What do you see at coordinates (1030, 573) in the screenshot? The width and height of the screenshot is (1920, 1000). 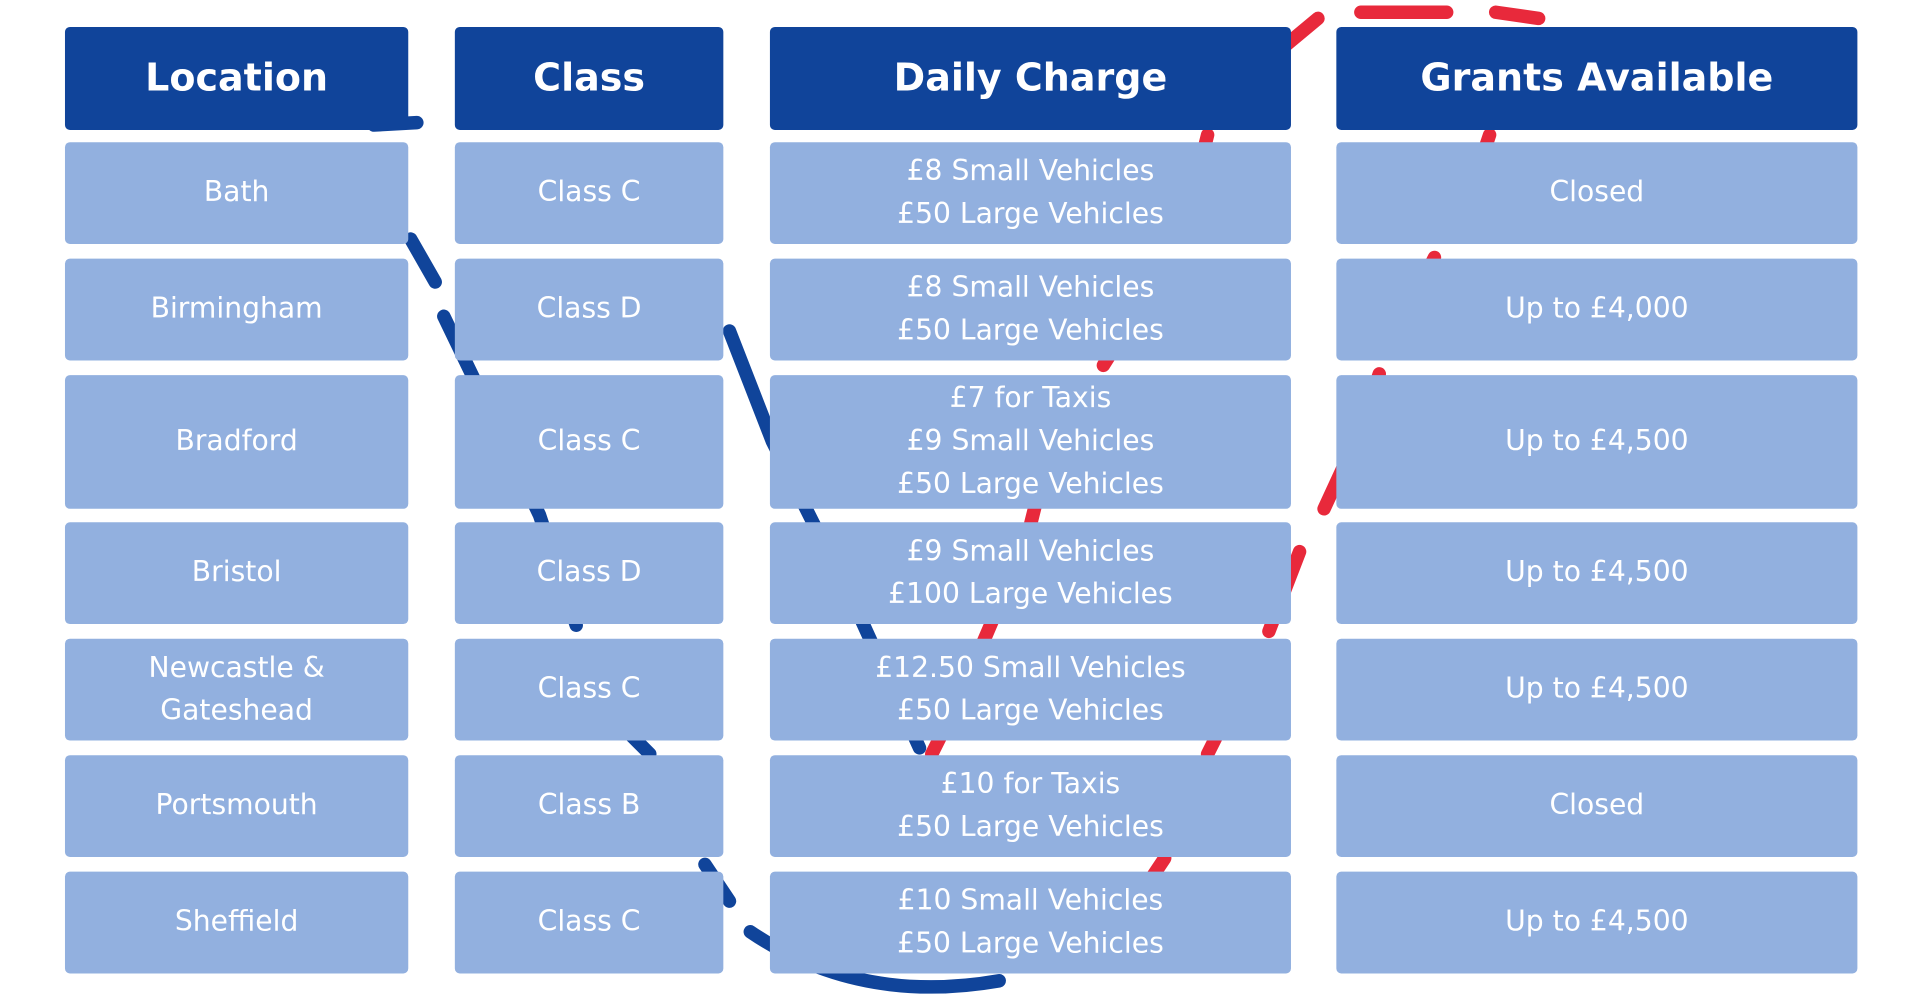 I see `table-cell-charge: £9 Small Vehicles £100 Large Vehicles` at bounding box center [1030, 573].